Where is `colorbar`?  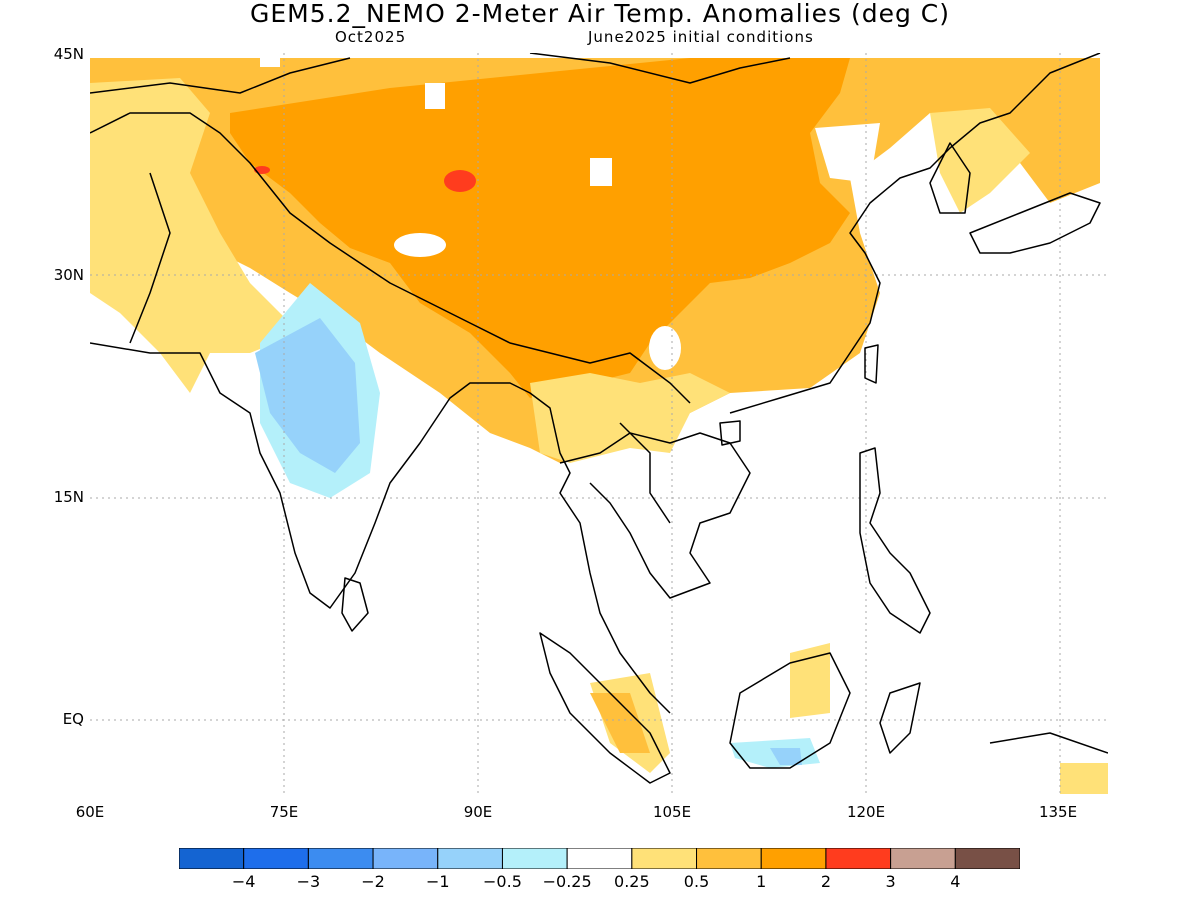
colorbar is located at coordinates (599, 858).